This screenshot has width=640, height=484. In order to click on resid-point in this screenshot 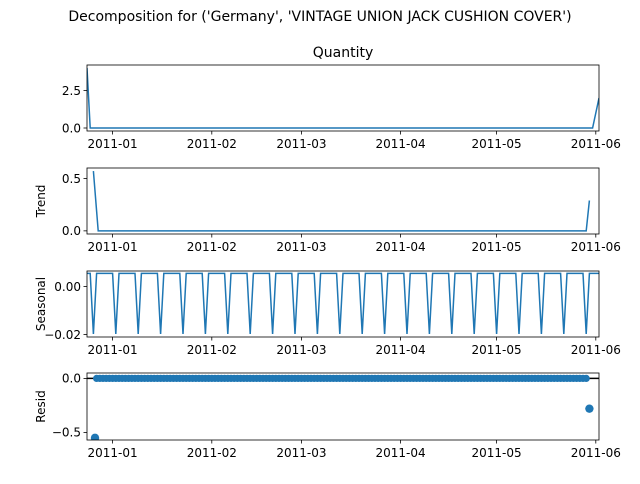, I will do `click(586, 378)`.